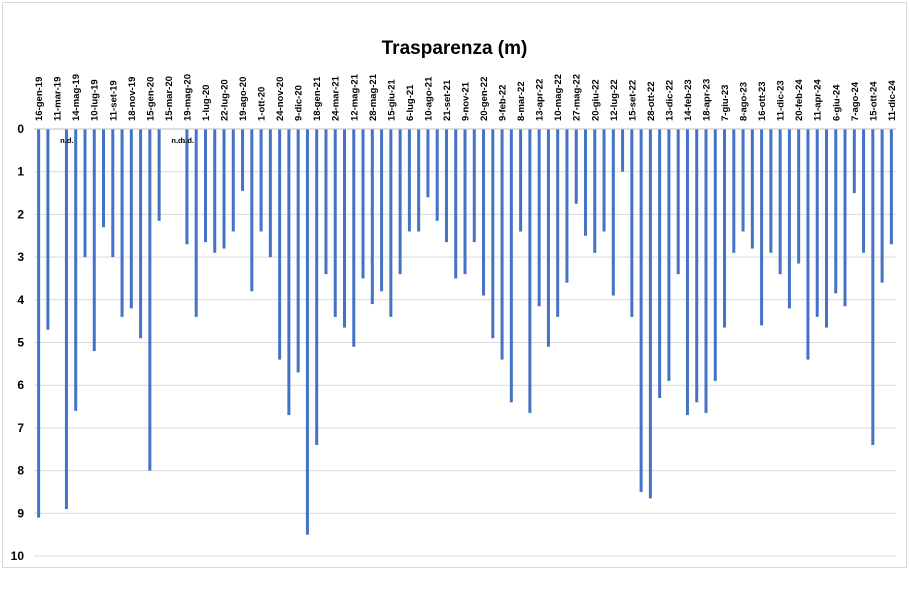 The height and width of the screenshot is (596, 909). Describe the element at coordinates (280, 99) in the screenshot. I see `x-tick-label: 24-nov-20` at that location.